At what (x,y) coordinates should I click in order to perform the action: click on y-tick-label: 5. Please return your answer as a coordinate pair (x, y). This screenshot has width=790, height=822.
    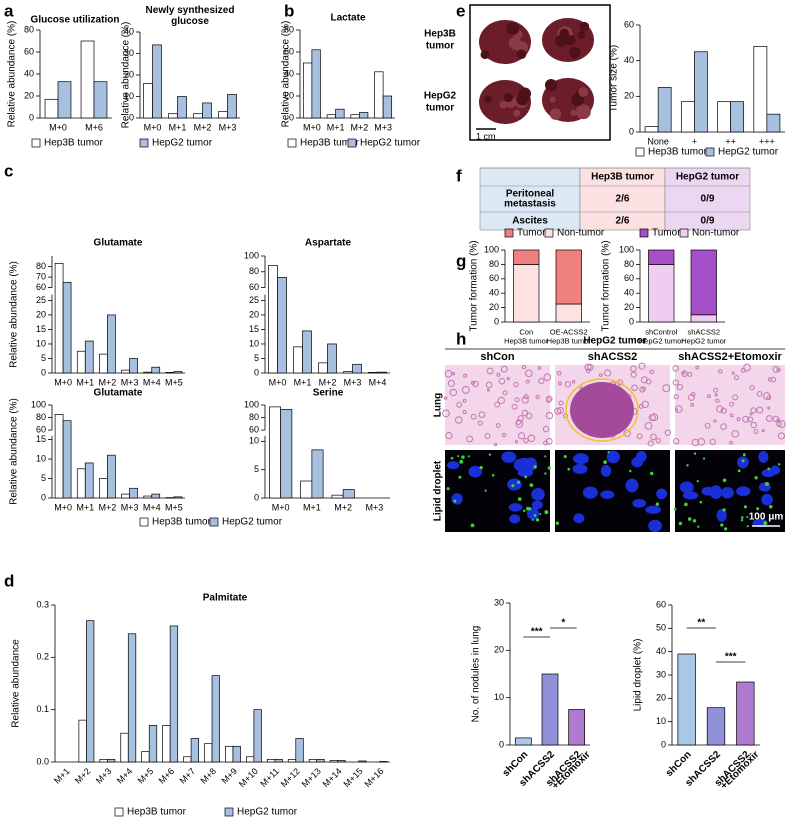
    Looking at the image, I should click on (256, 358).